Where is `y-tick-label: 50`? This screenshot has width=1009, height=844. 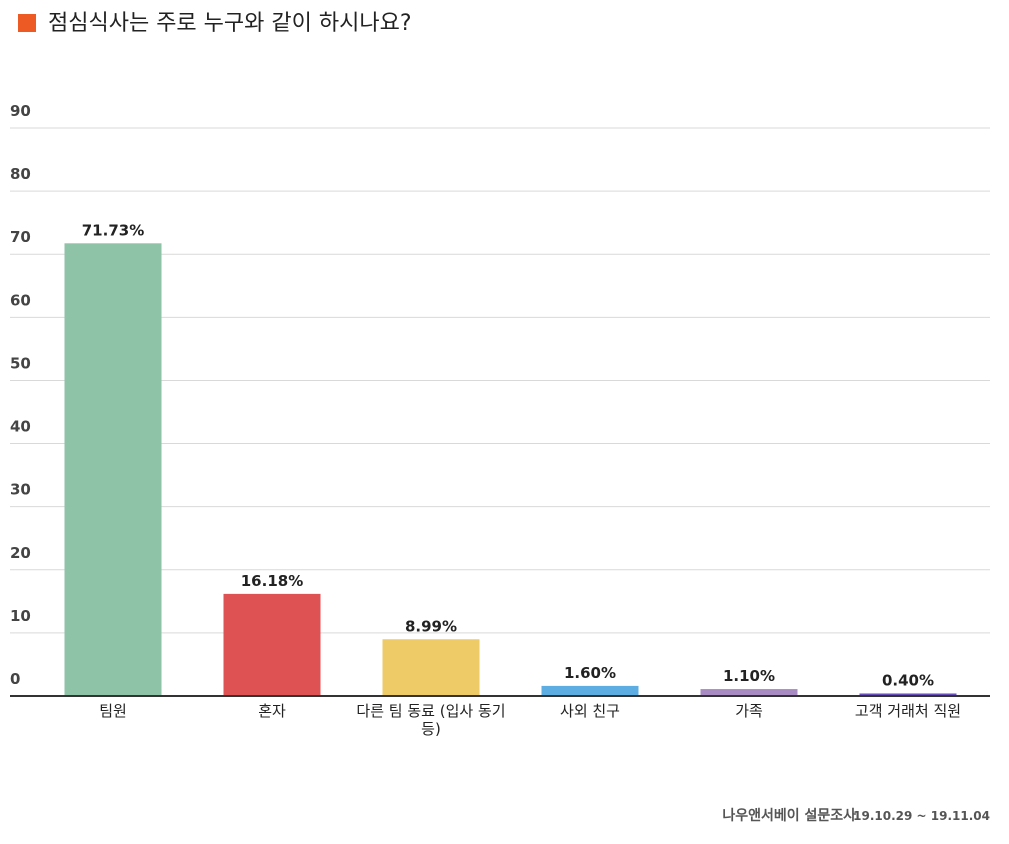
y-tick-label: 50 is located at coordinates (20, 363).